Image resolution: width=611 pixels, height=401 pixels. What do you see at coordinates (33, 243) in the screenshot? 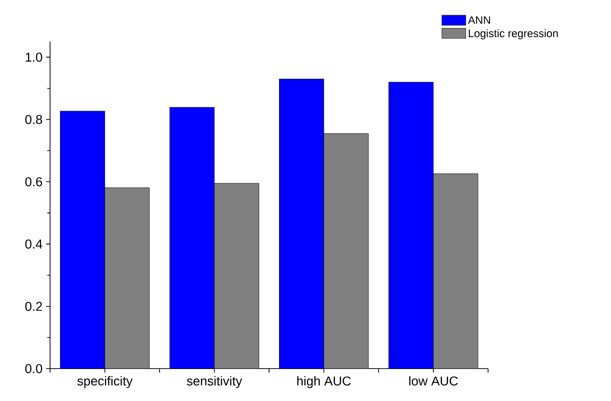
I see `y-tick-label: 0.4` at bounding box center [33, 243].